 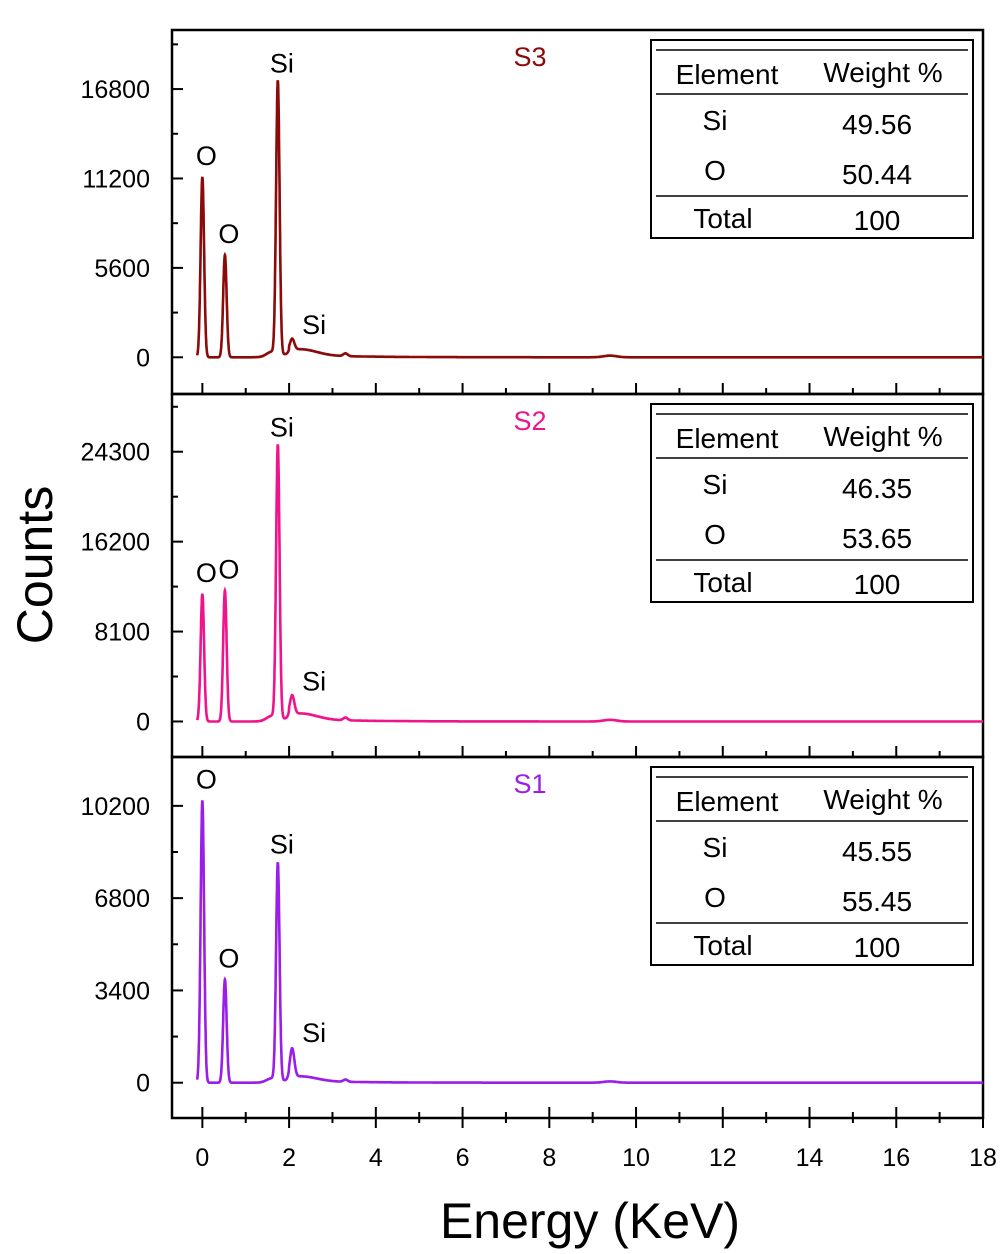 I want to click on x-tick-label: 4, so click(x=376, y=1158).